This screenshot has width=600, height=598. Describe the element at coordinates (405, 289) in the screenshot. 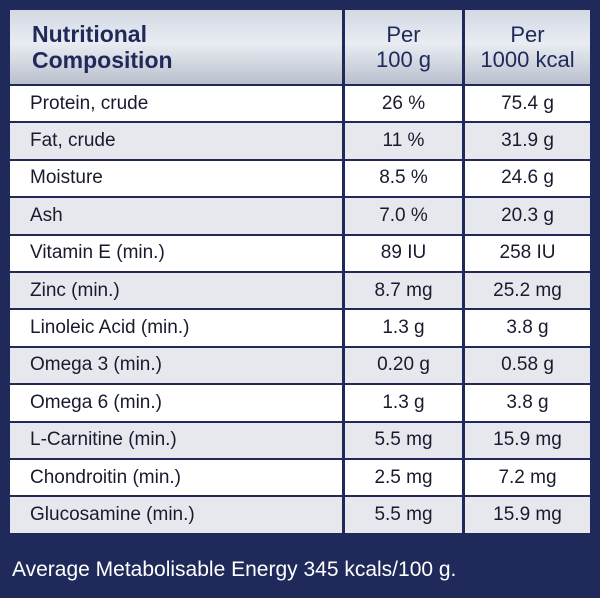

I see `value-per-100g: 8.7 mg` at that location.